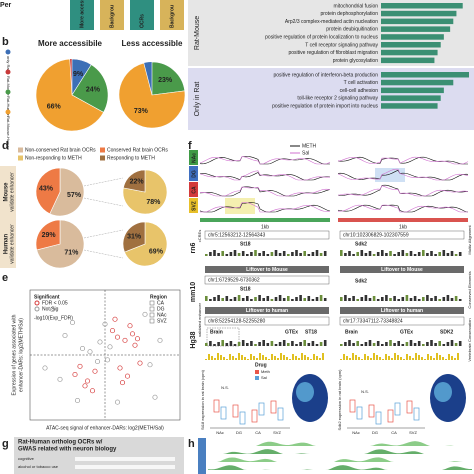 Image resolution: width=474 pixels, height=474 pixels. What do you see at coordinates (8, 133) in the screenshot?
I see `legend-label: Rat-Mouse-Human` at bounding box center [8, 133].